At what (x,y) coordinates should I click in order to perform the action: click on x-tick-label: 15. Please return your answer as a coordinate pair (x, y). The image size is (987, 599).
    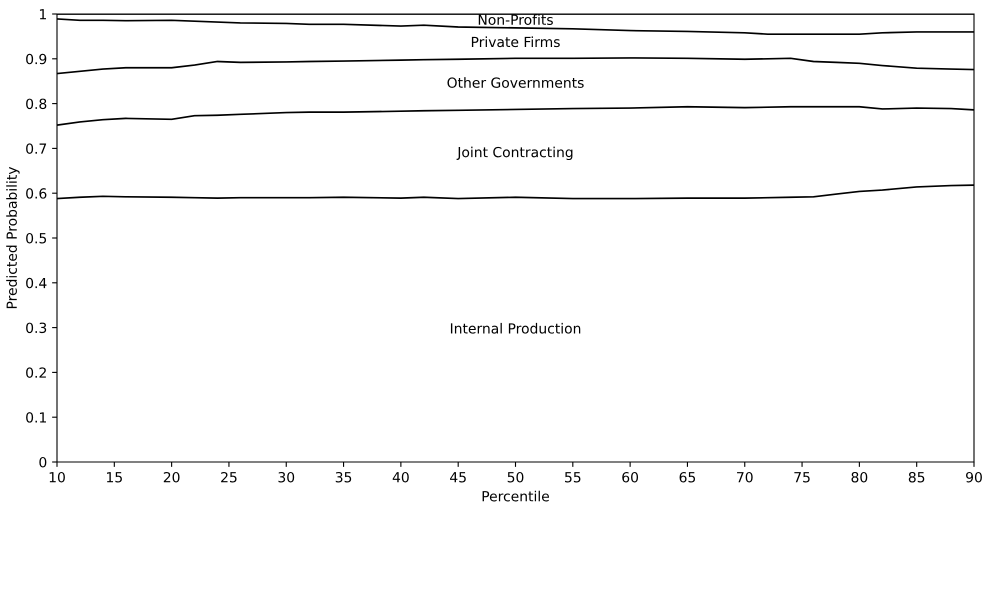
    Looking at the image, I should click on (114, 477).